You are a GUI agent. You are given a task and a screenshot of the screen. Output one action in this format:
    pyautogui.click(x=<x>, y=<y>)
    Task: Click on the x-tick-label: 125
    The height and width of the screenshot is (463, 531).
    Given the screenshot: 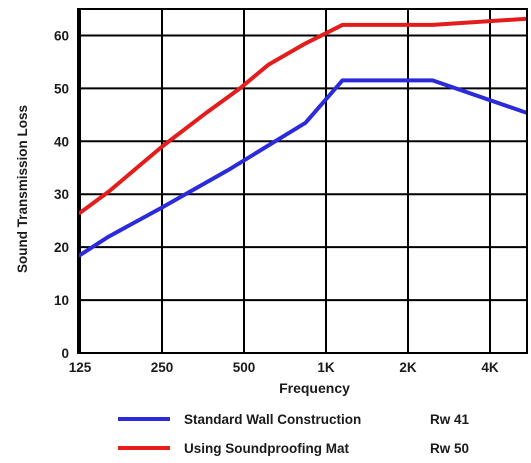 What is the action you would take?
    pyautogui.click(x=80, y=367)
    